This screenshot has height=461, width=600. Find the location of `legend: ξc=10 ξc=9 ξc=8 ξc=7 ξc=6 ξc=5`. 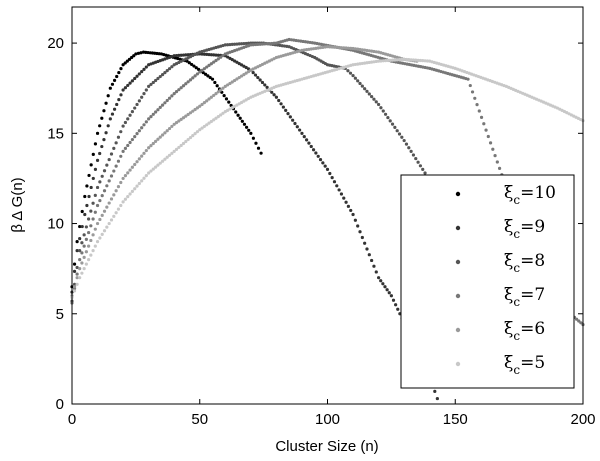

legend: ξc=10 ξc=9 ξc=8 ξc=7 ξc=6 ξc=5 is located at coordinates (487, 281).